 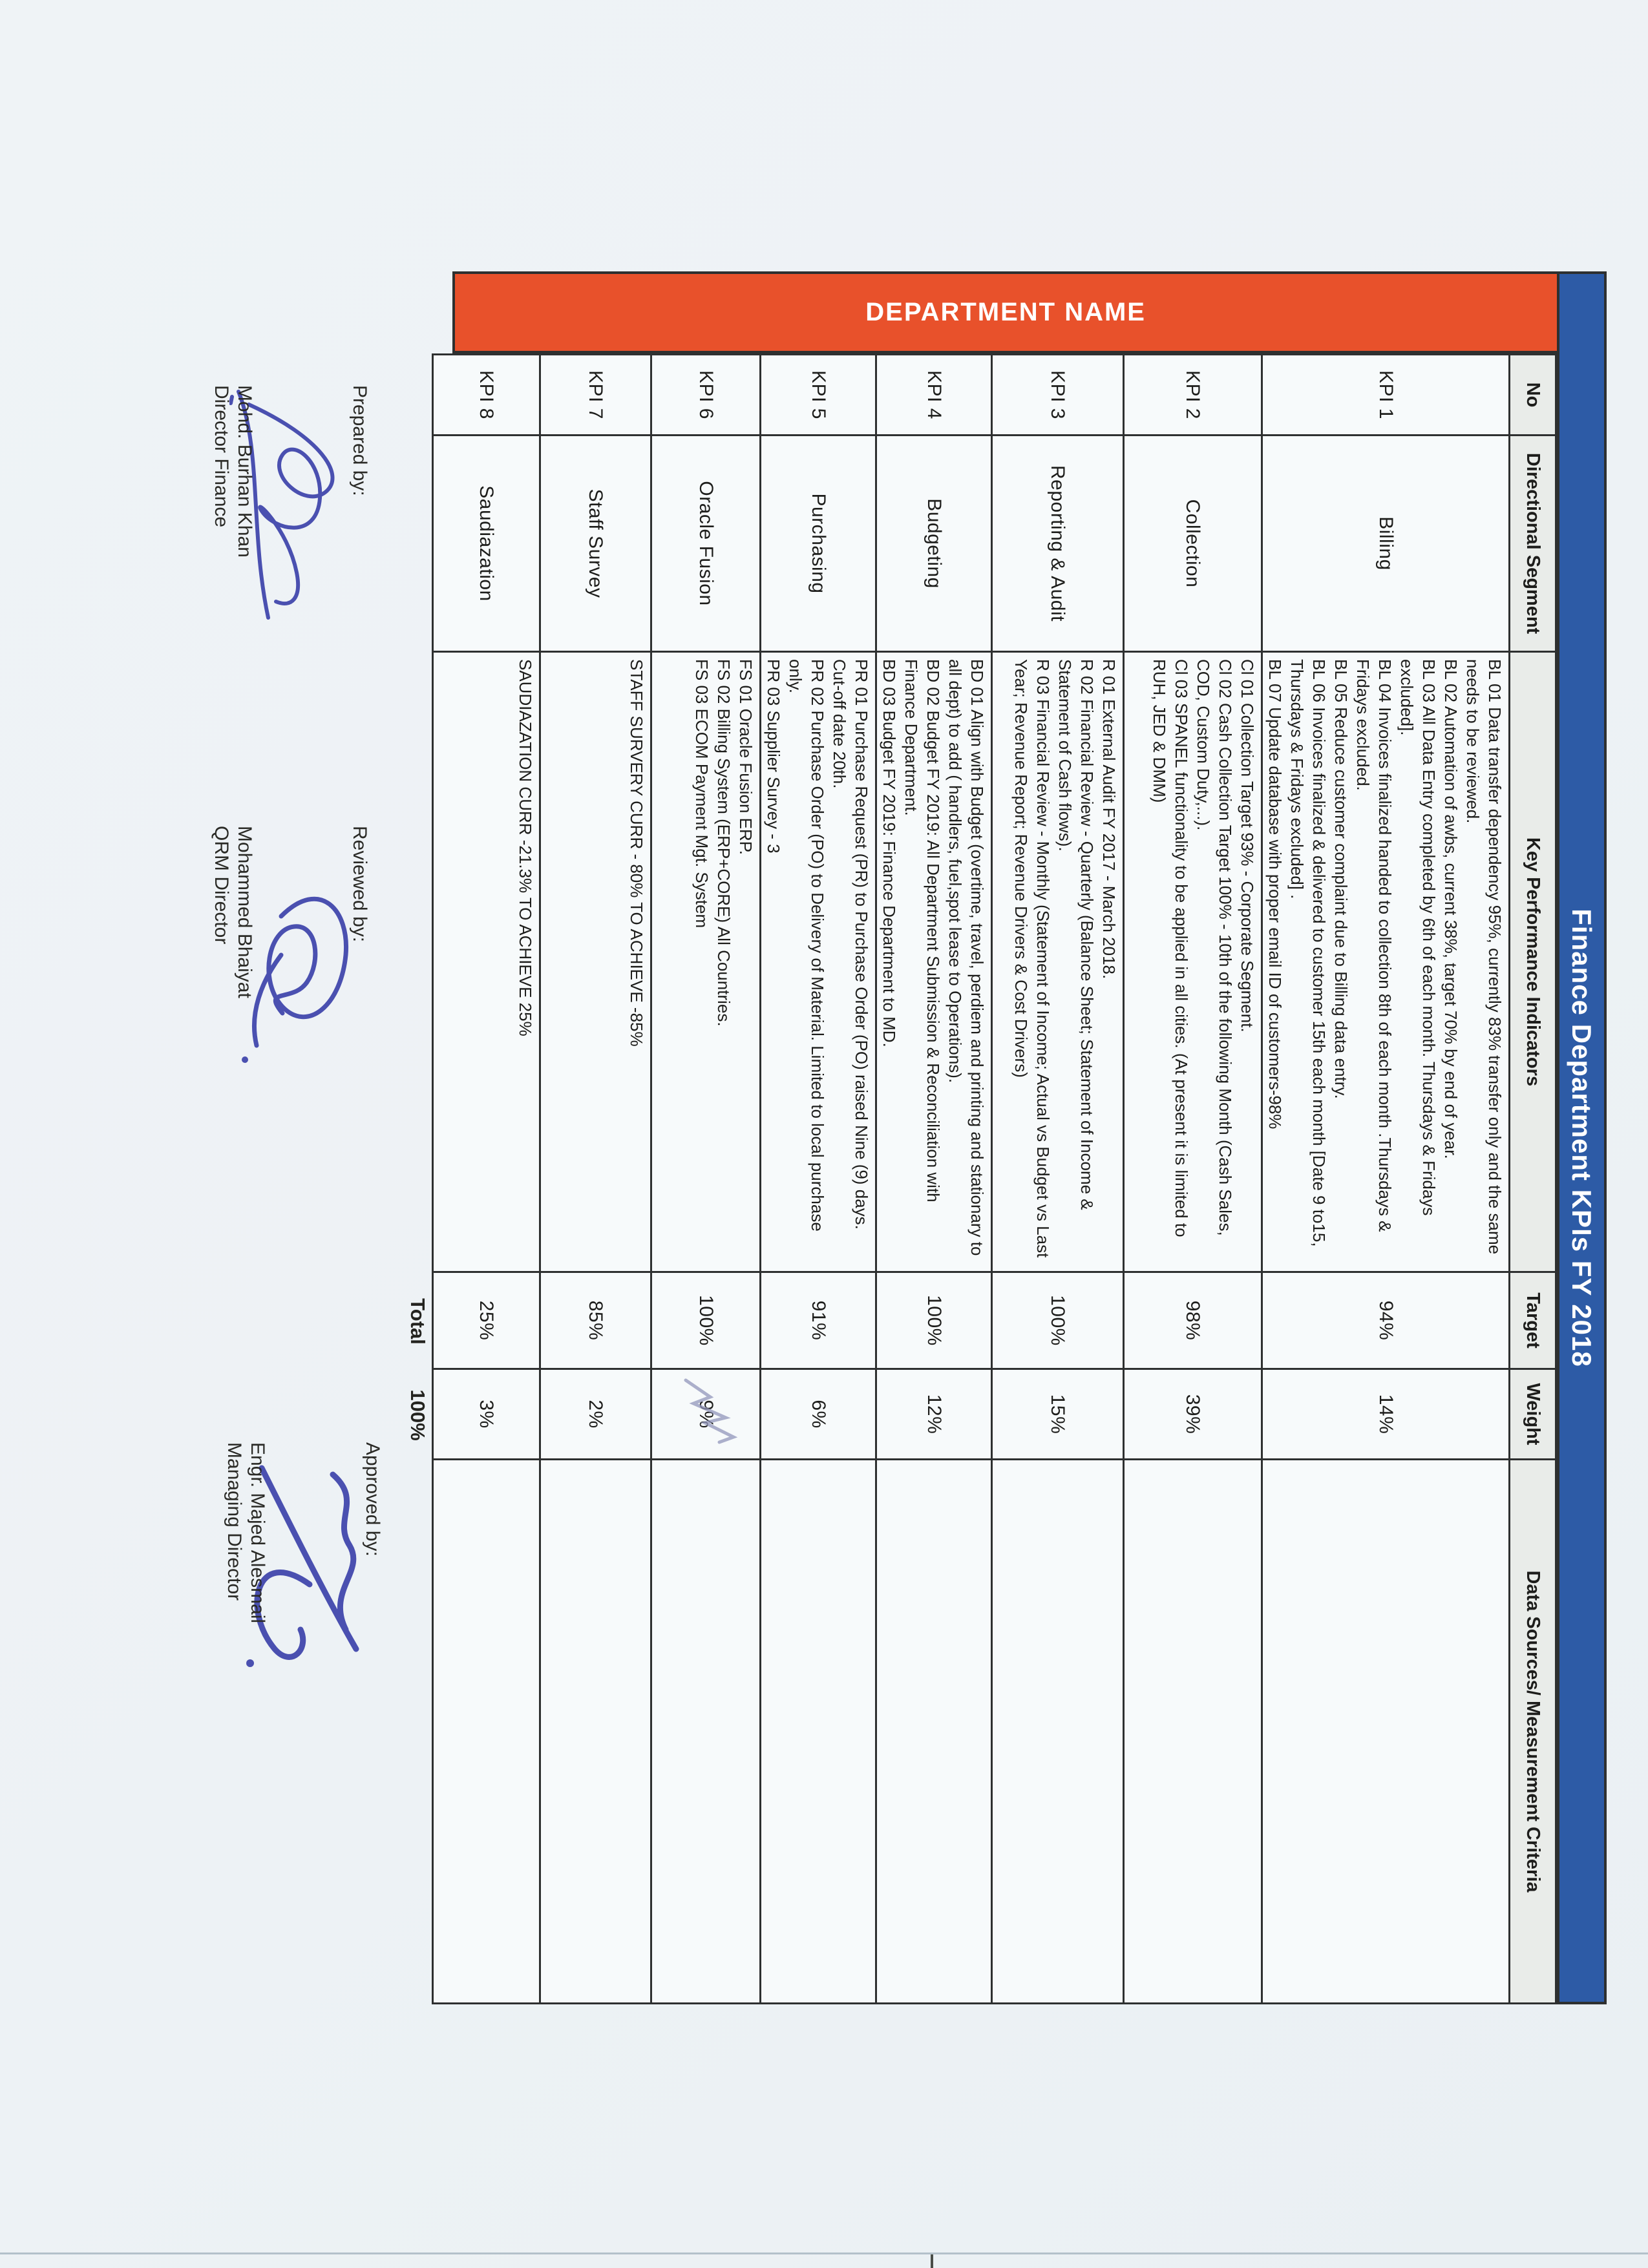 I want to click on scan-edge-artifact, so click(x=932, y=2261).